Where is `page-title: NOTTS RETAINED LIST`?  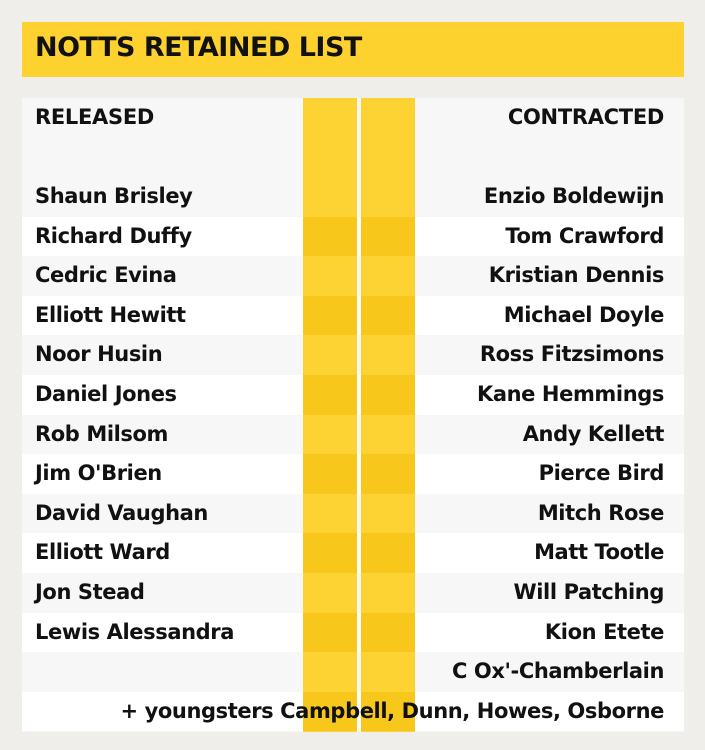 page-title: NOTTS RETAINED LIST is located at coordinates (198, 47).